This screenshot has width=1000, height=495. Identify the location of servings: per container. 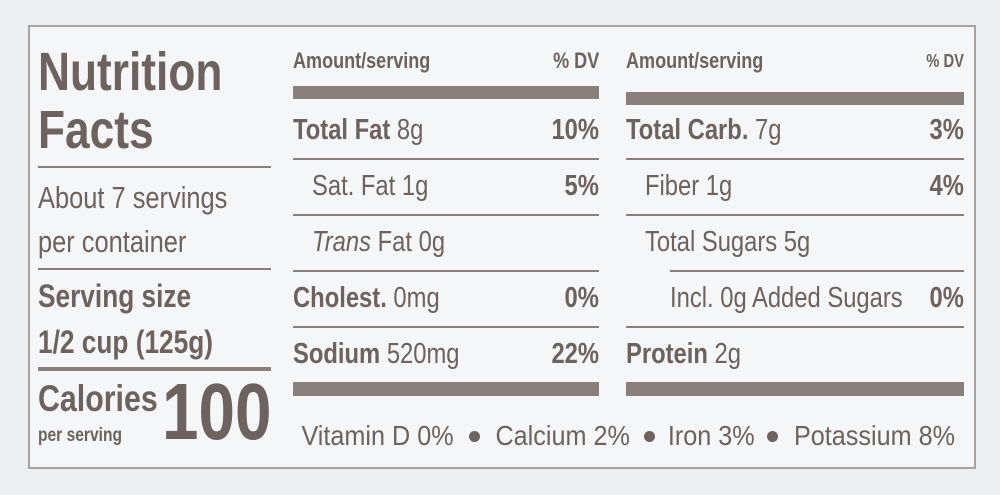
(112, 241).